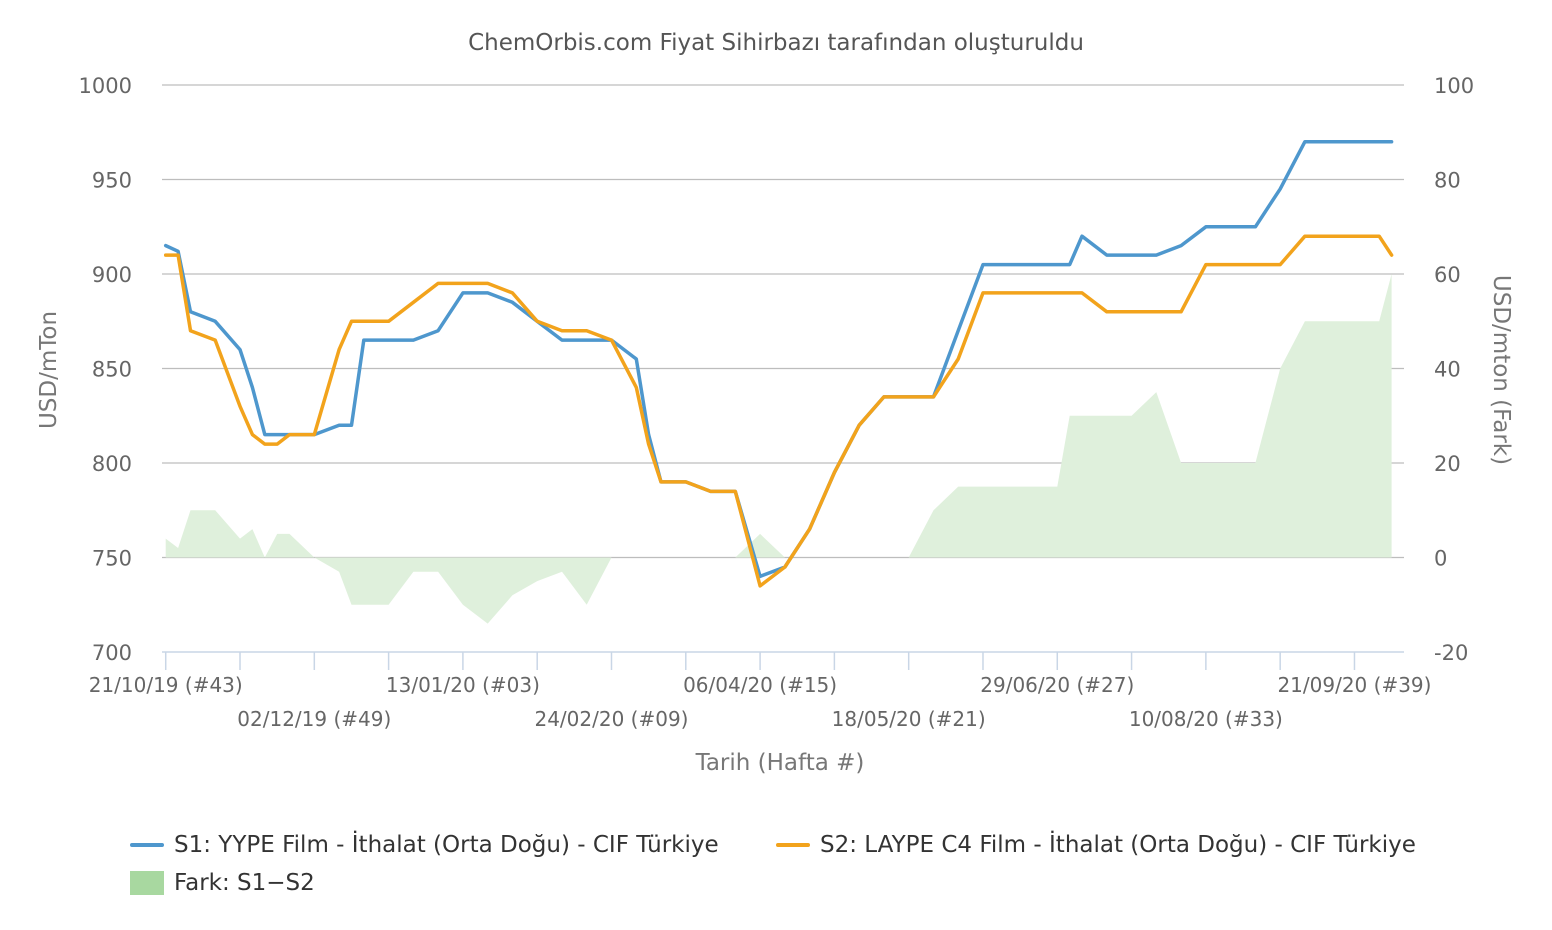 This screenshot has width=1552, height=930. Describe the element at coordinates (1447, 464) in the screenshot. I see `y2-tick-label: 20` at that location.